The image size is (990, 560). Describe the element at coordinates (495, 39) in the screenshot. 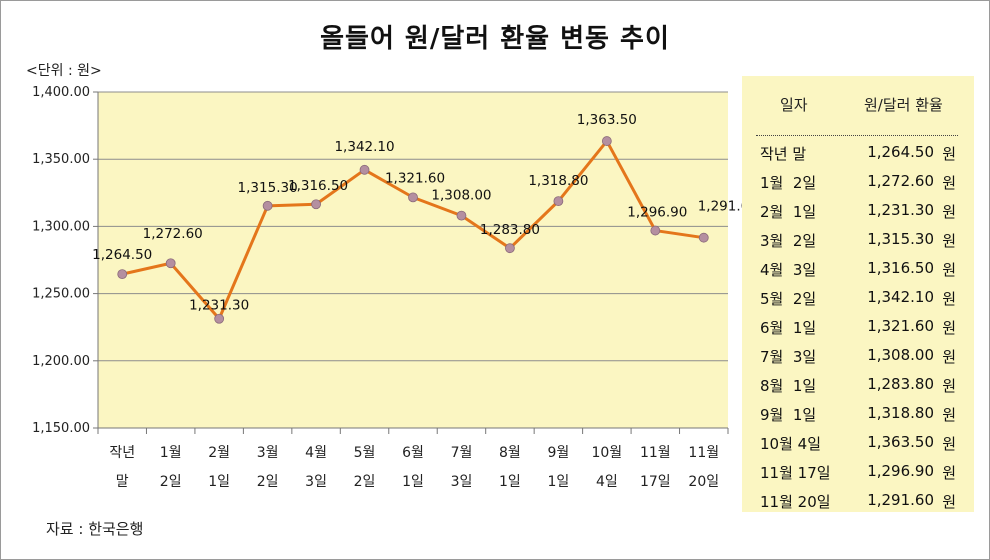

I see `chart-title: 올들어 원/달러 환율 변동 추이` at that location.